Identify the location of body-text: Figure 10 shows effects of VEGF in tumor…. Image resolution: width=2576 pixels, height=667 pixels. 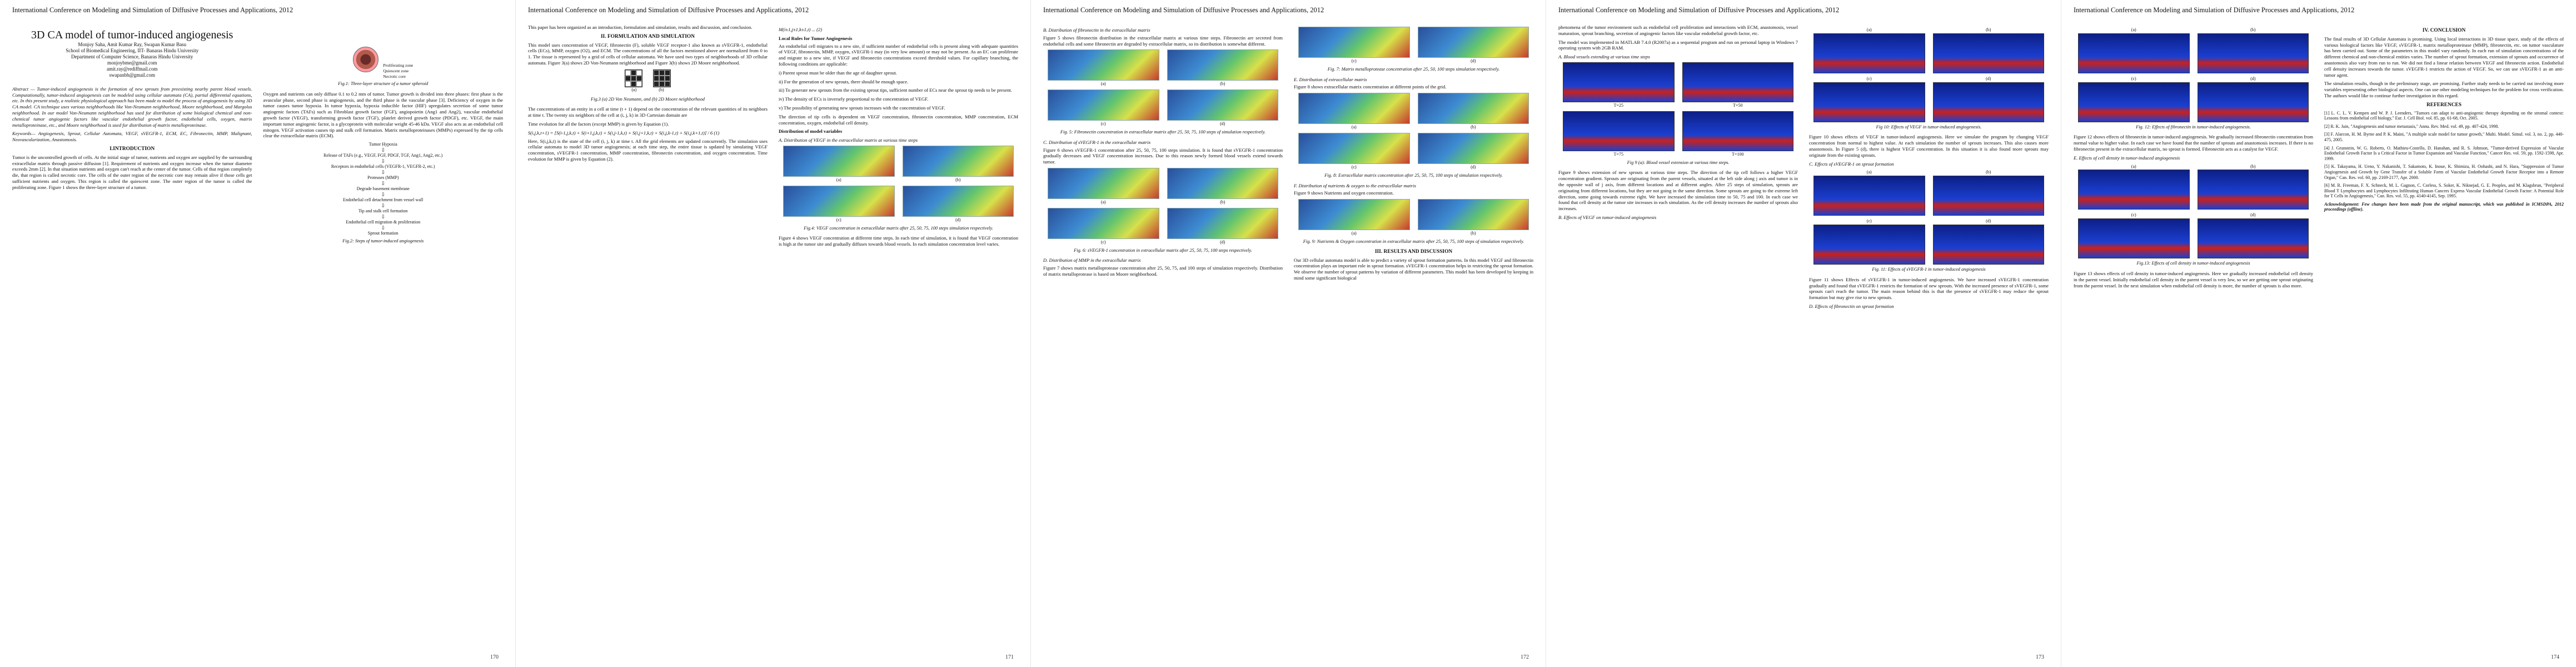
(1929, 146).